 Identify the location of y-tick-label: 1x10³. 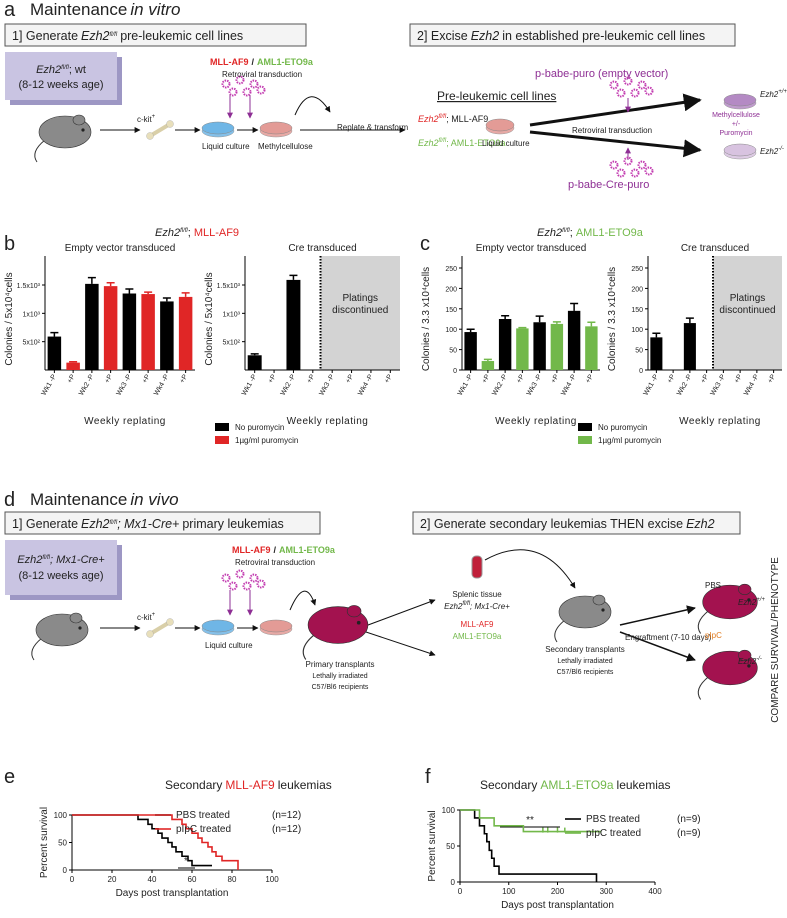
(31, 314).